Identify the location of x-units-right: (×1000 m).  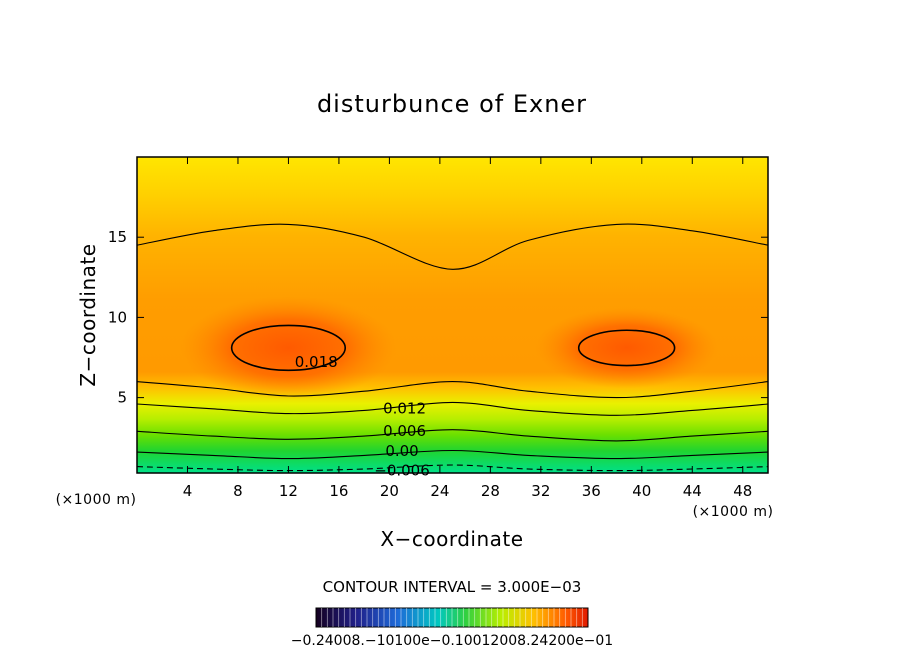
(733, 512).